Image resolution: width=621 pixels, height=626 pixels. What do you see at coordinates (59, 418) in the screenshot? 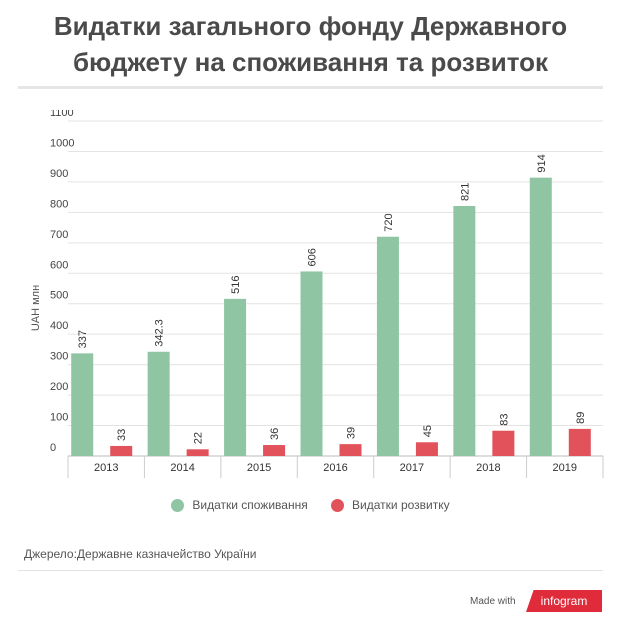
I see `y-tick-label: 100` at bounding box center [59, 418].